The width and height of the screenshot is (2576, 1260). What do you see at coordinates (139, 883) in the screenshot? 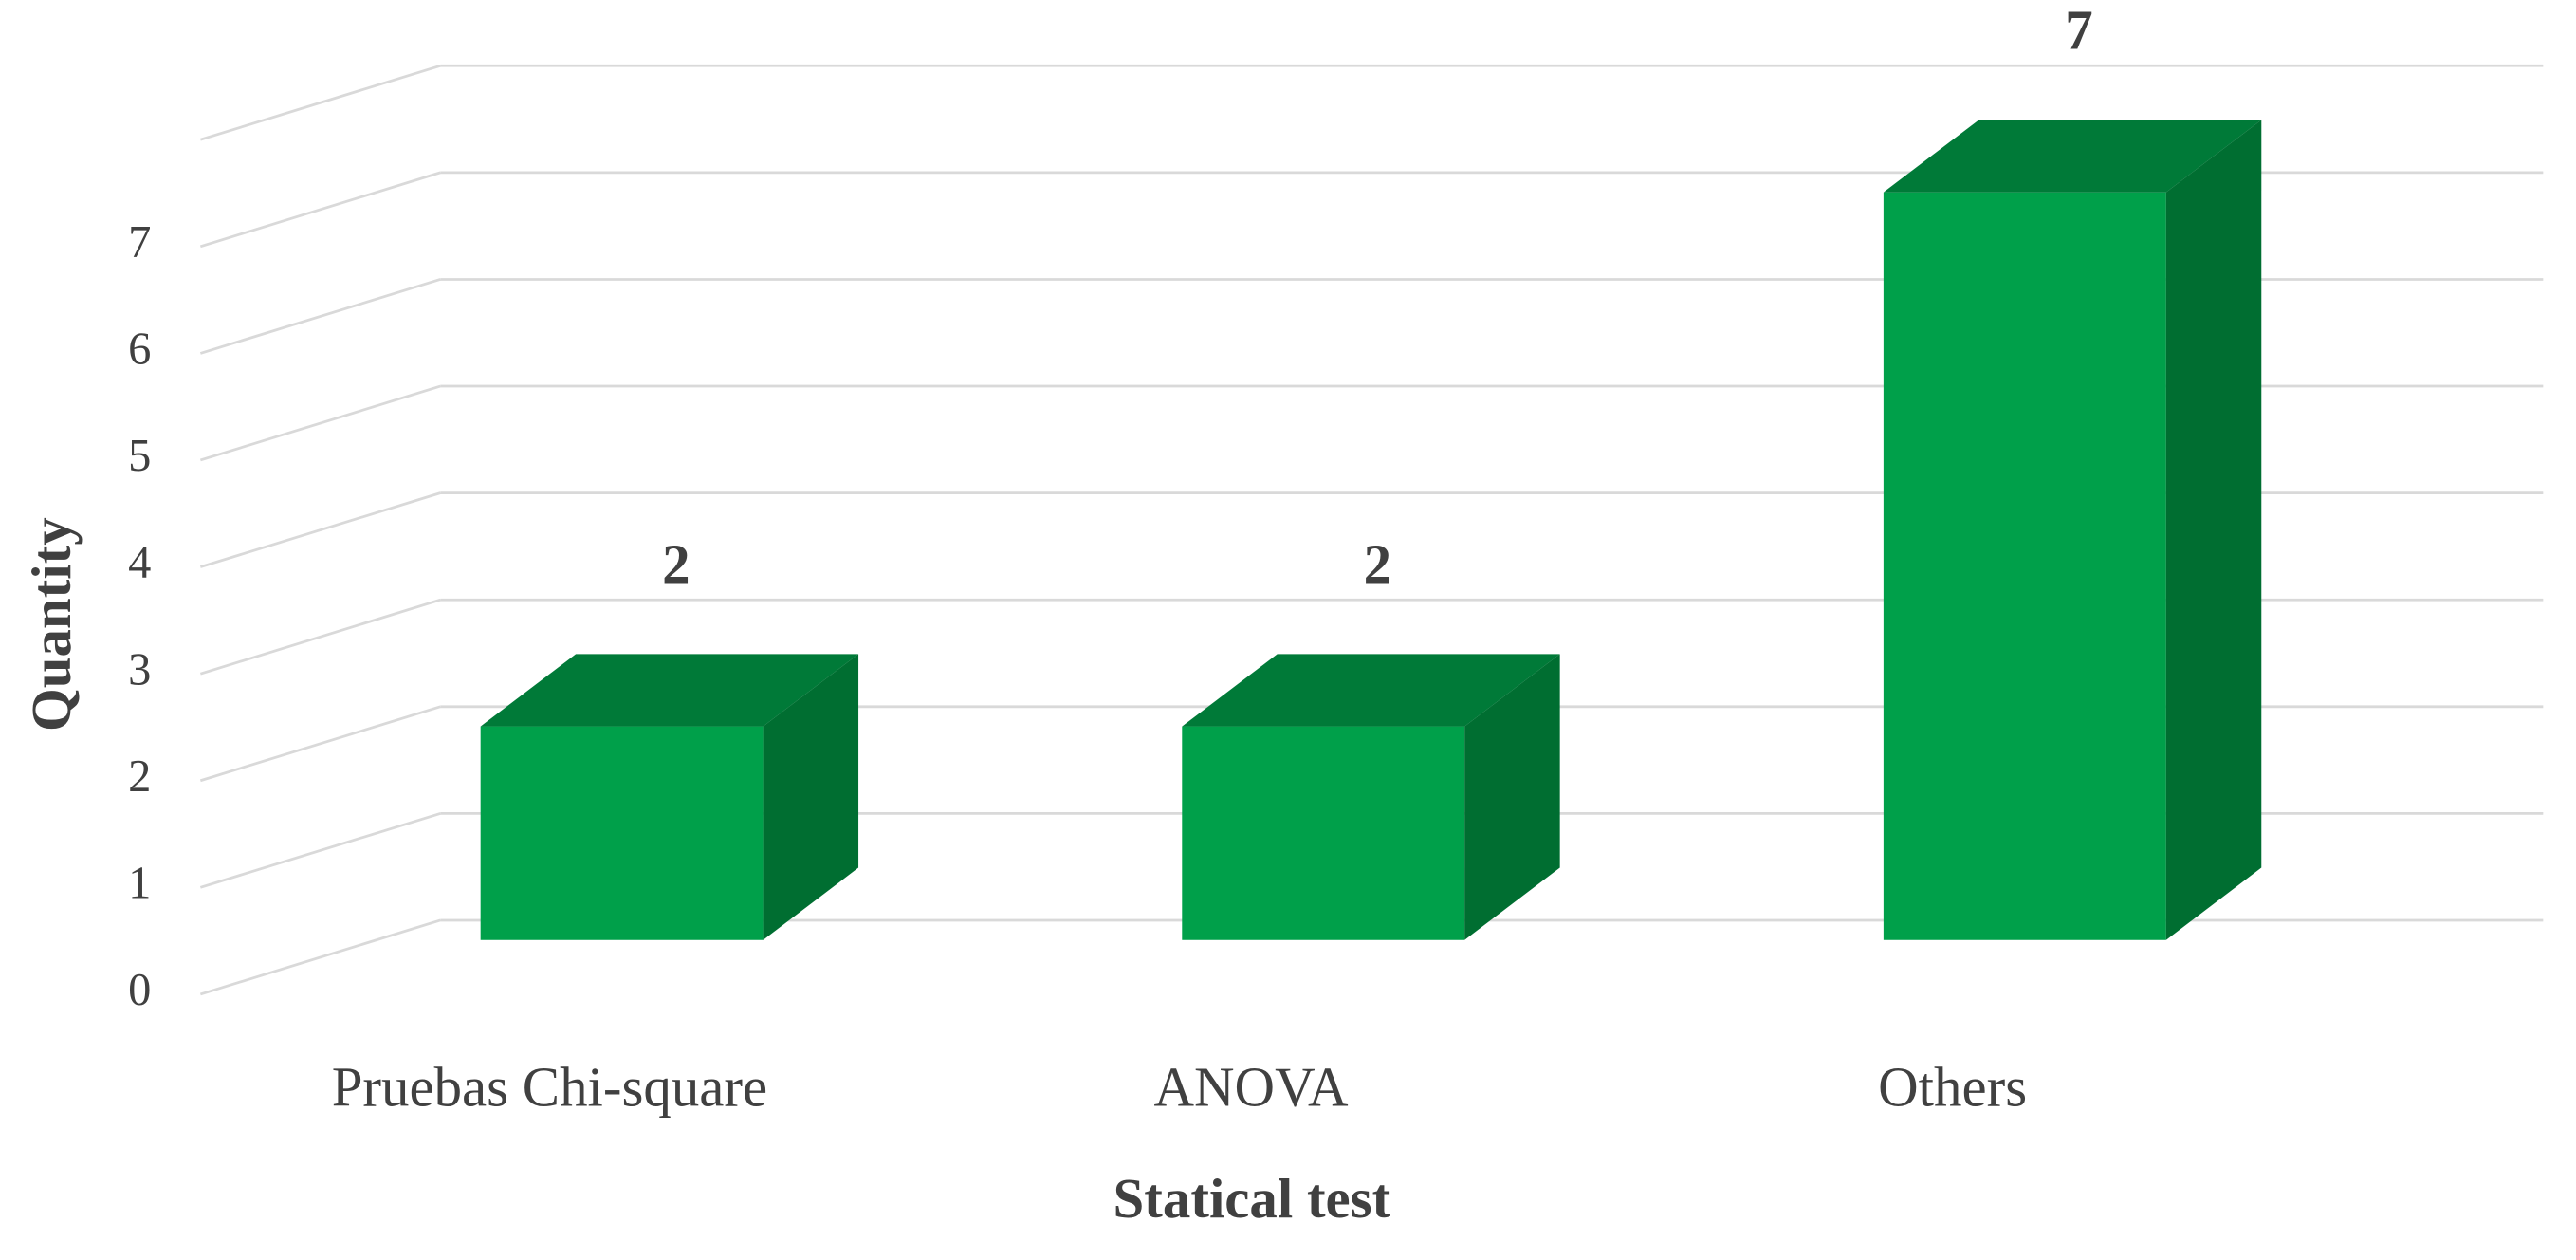
I see `y-tick-label: 1` at bounding box center [139, 883].